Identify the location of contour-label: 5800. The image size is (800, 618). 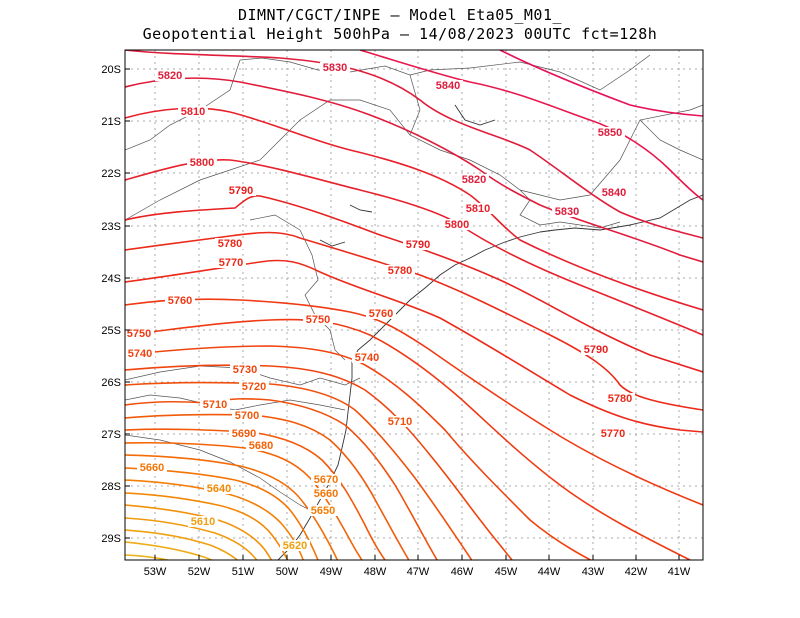
(202, 163).